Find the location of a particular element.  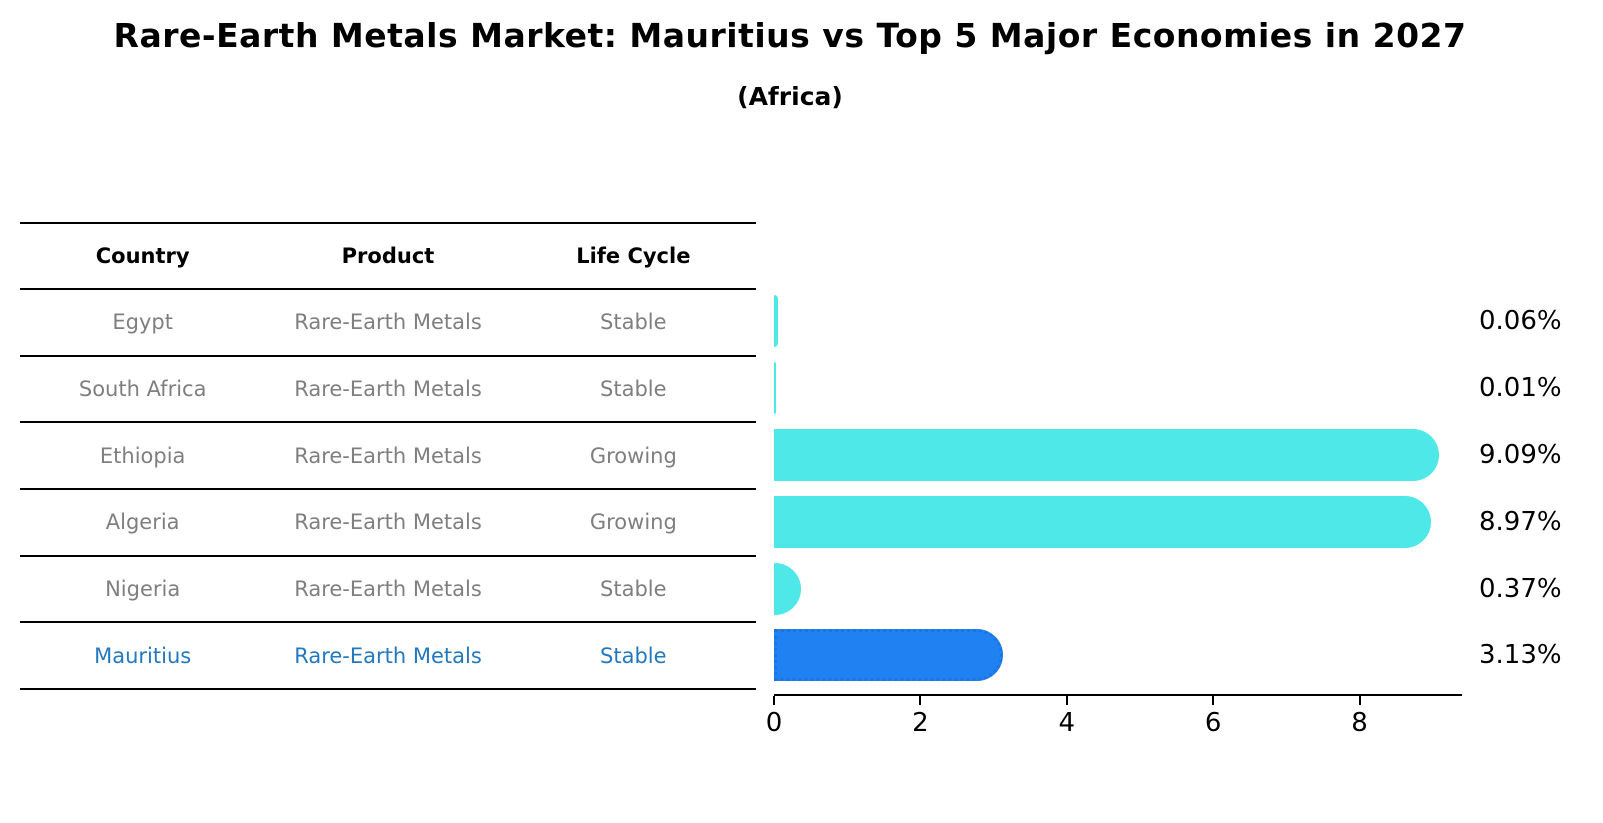

table-row-mauritius: Mauritius Rare-Earth Metals Stable is located at coordinates (388, 657).